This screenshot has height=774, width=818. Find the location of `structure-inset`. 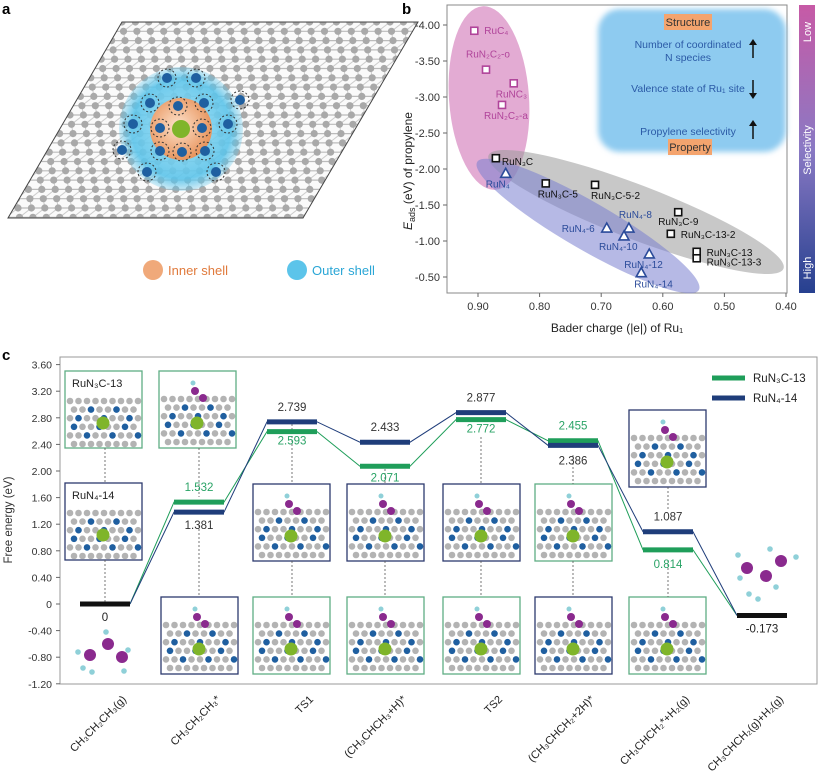

structure-inset is located at coordinates (573, 635).